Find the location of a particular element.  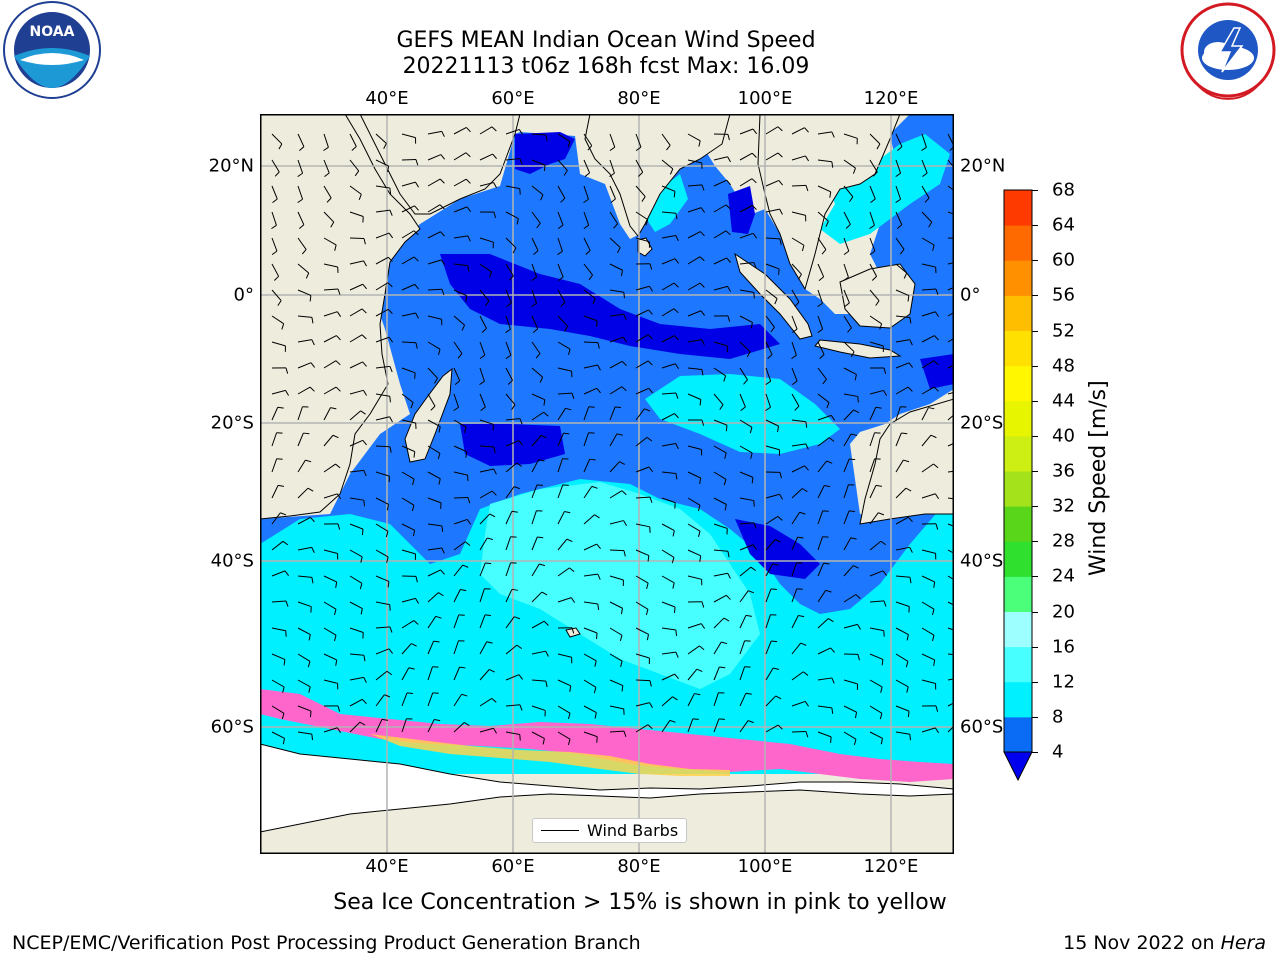

colorbar-swatches is located at coordinates (1018, 485).